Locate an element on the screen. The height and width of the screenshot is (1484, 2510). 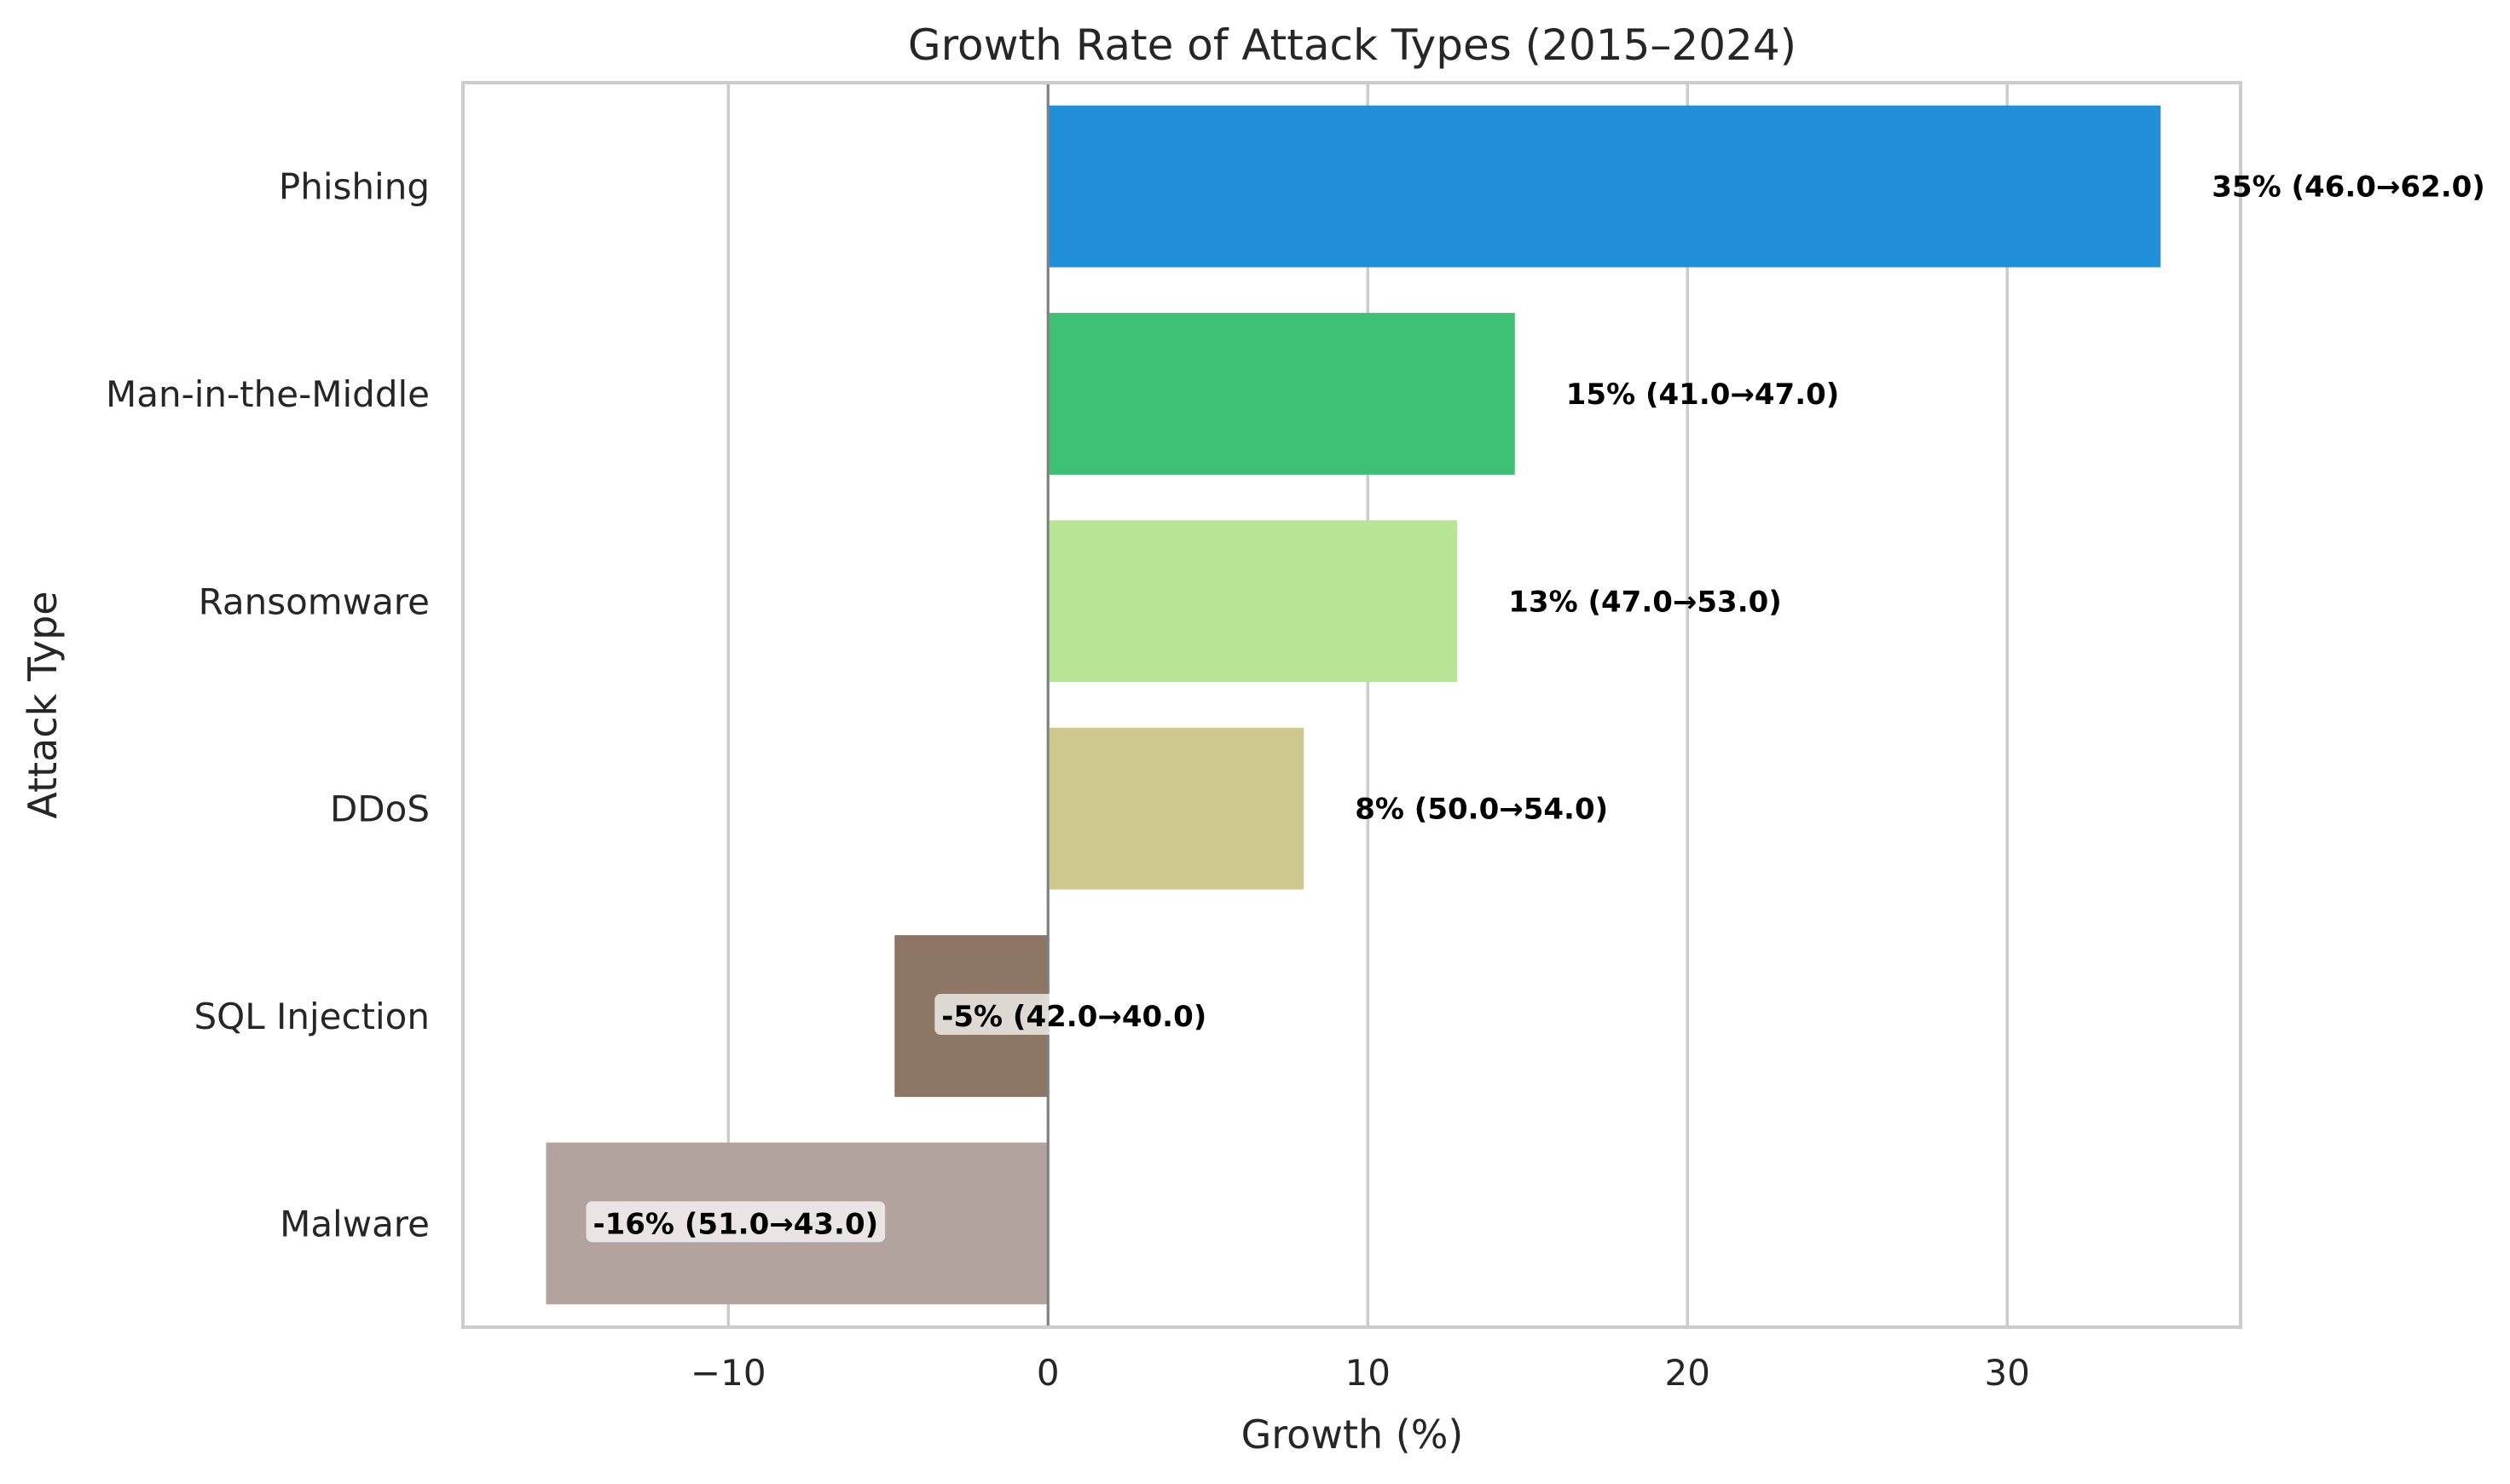
data-label: -16% (51.0→43.0) is located at coordinates (736, 1224).